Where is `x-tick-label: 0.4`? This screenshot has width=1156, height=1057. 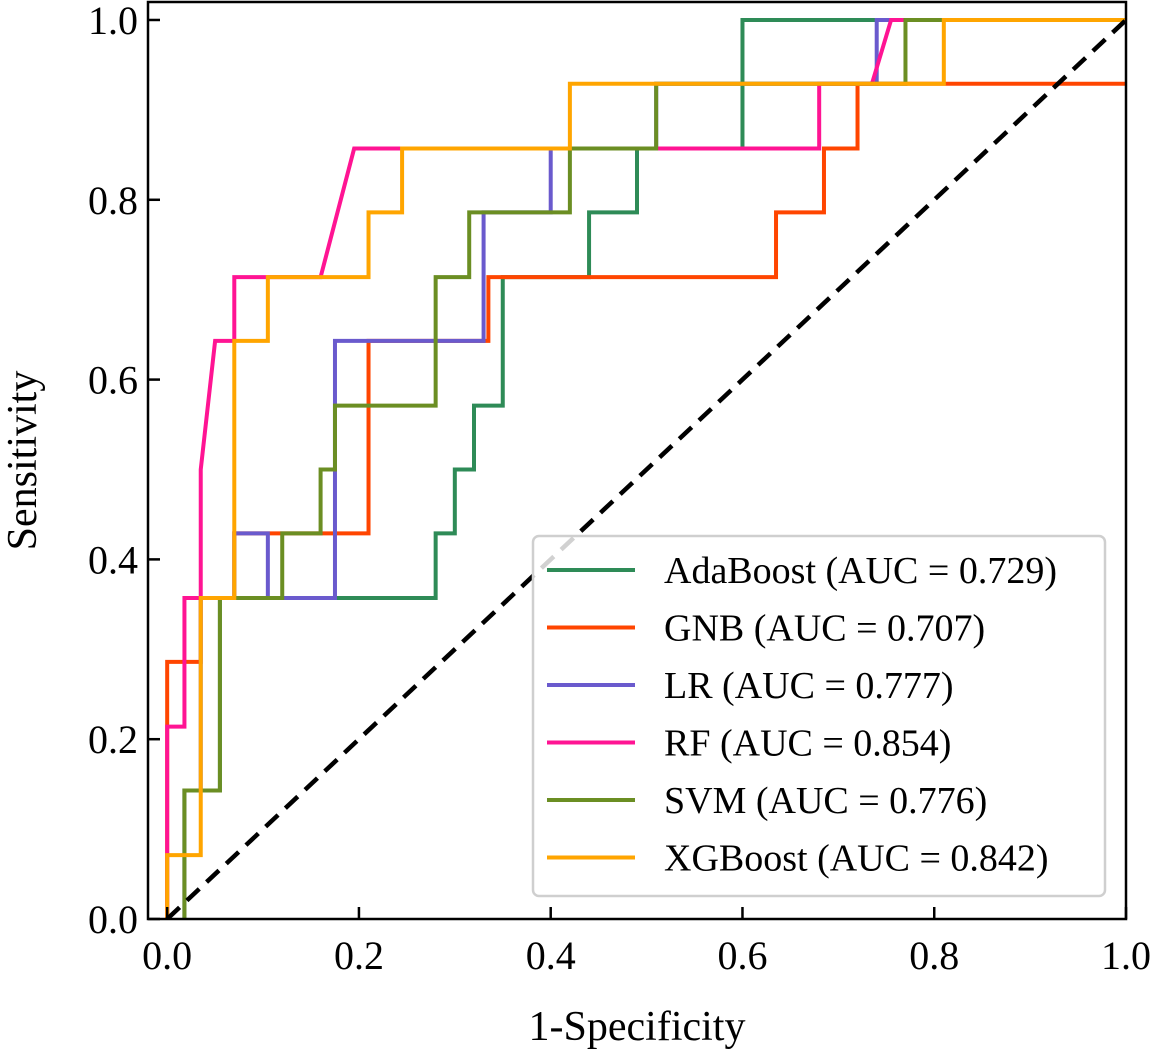 x-tick-label: 0.4 is located at coordinates (551, 955).